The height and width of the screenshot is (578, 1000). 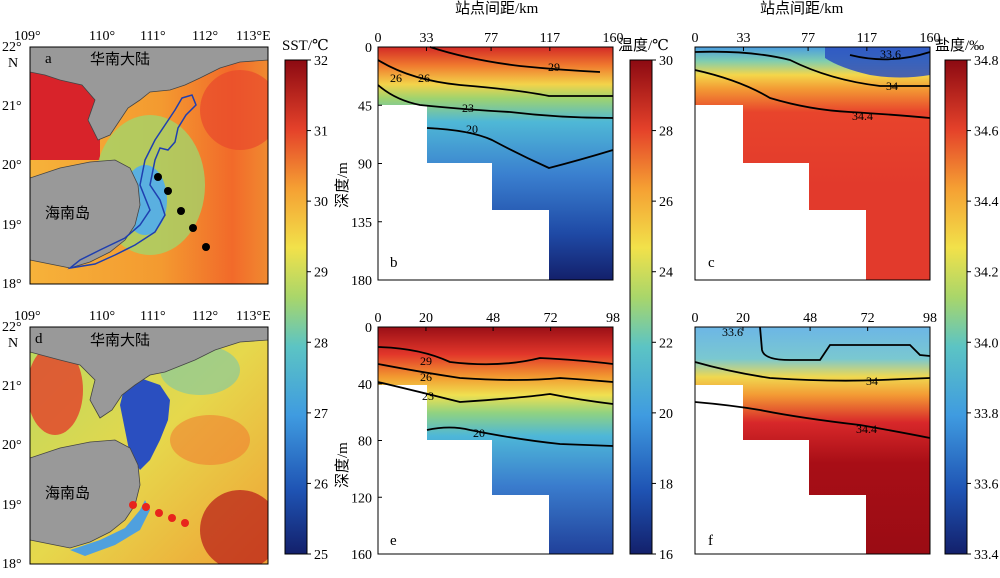 I want to click on lat-tick: 21°, so click(x=12, y=106).